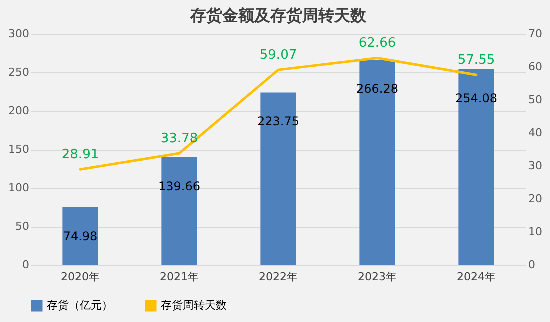  I want to click on legend-label: 存货周转天数, so click(194, 305).